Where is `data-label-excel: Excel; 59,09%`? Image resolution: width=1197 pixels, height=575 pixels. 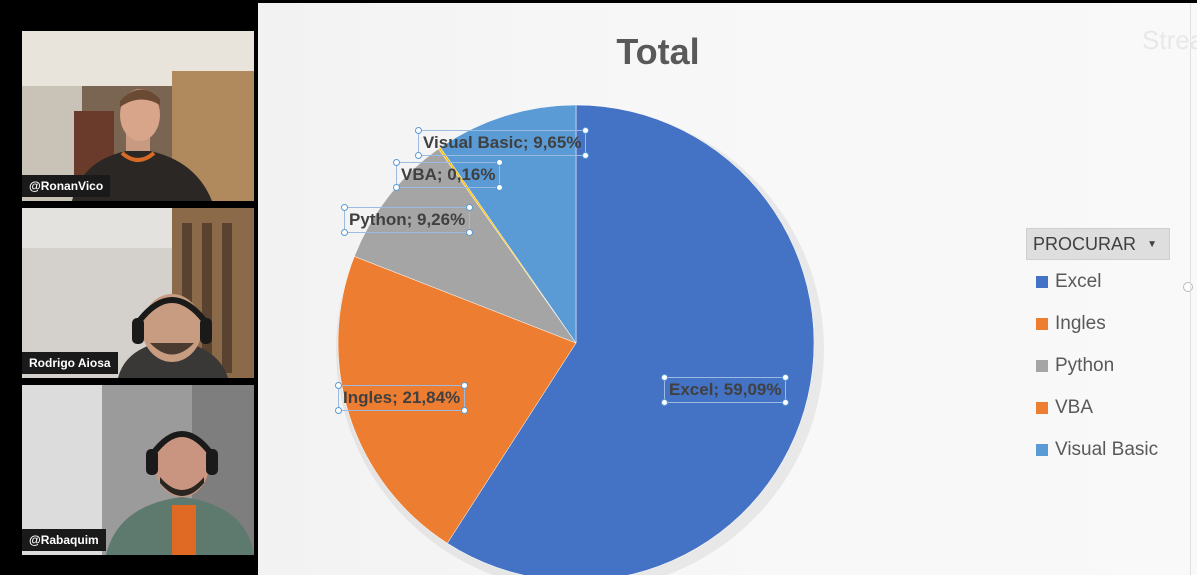 data-label-excel: Excel; 59,09% is located at coordinates (725, 390).